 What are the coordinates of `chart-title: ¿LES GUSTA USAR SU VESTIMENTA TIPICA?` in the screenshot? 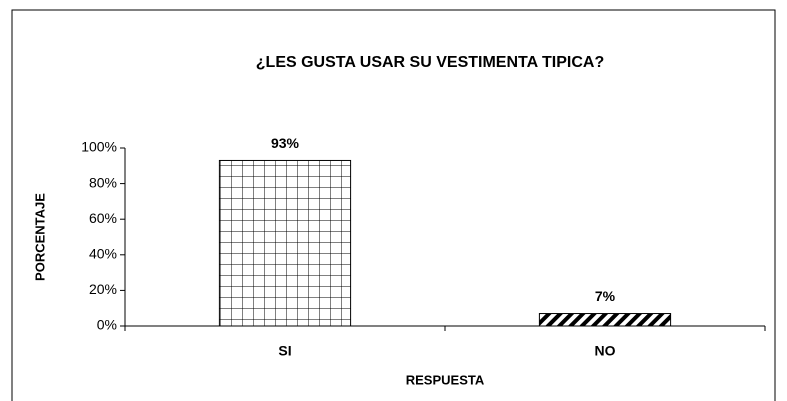 It's located at (430, 62).